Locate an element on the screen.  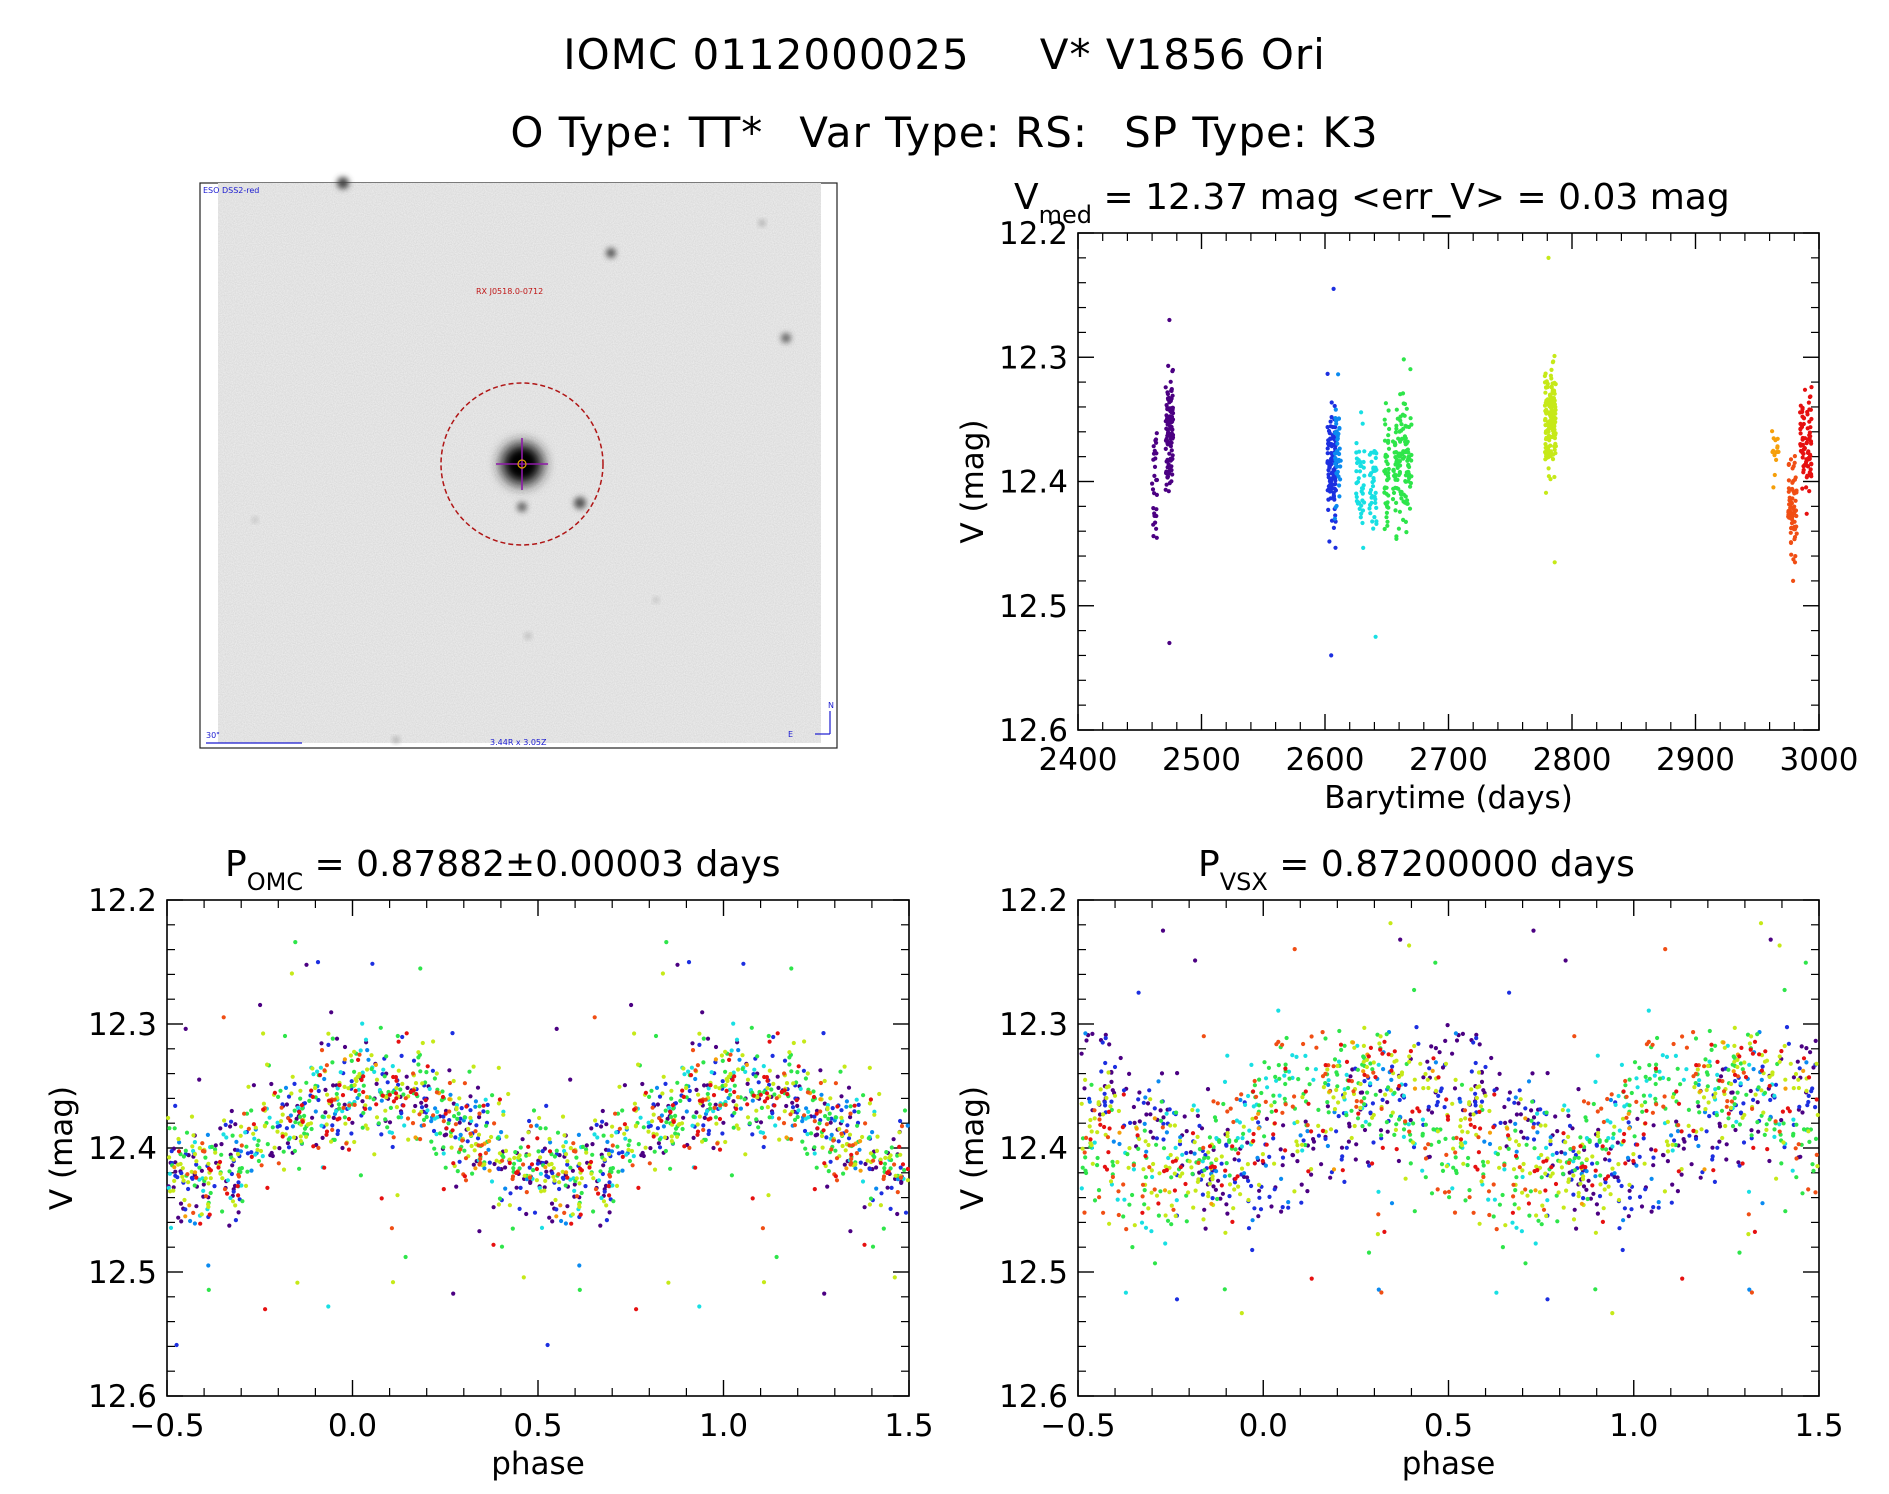
x-tick-label: −0.5 is located at coordinates (1077, 1426).